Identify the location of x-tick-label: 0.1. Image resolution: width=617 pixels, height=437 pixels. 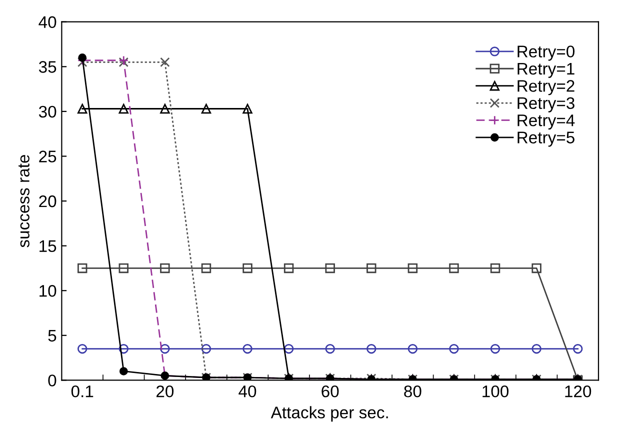
(82, 391).